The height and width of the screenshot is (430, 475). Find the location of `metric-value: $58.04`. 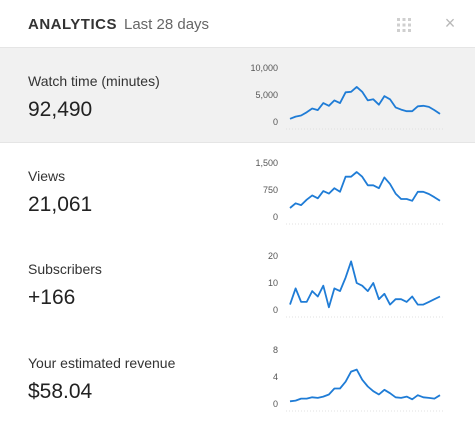

metric-value: $58.04 is located at coordinates (60, 391).